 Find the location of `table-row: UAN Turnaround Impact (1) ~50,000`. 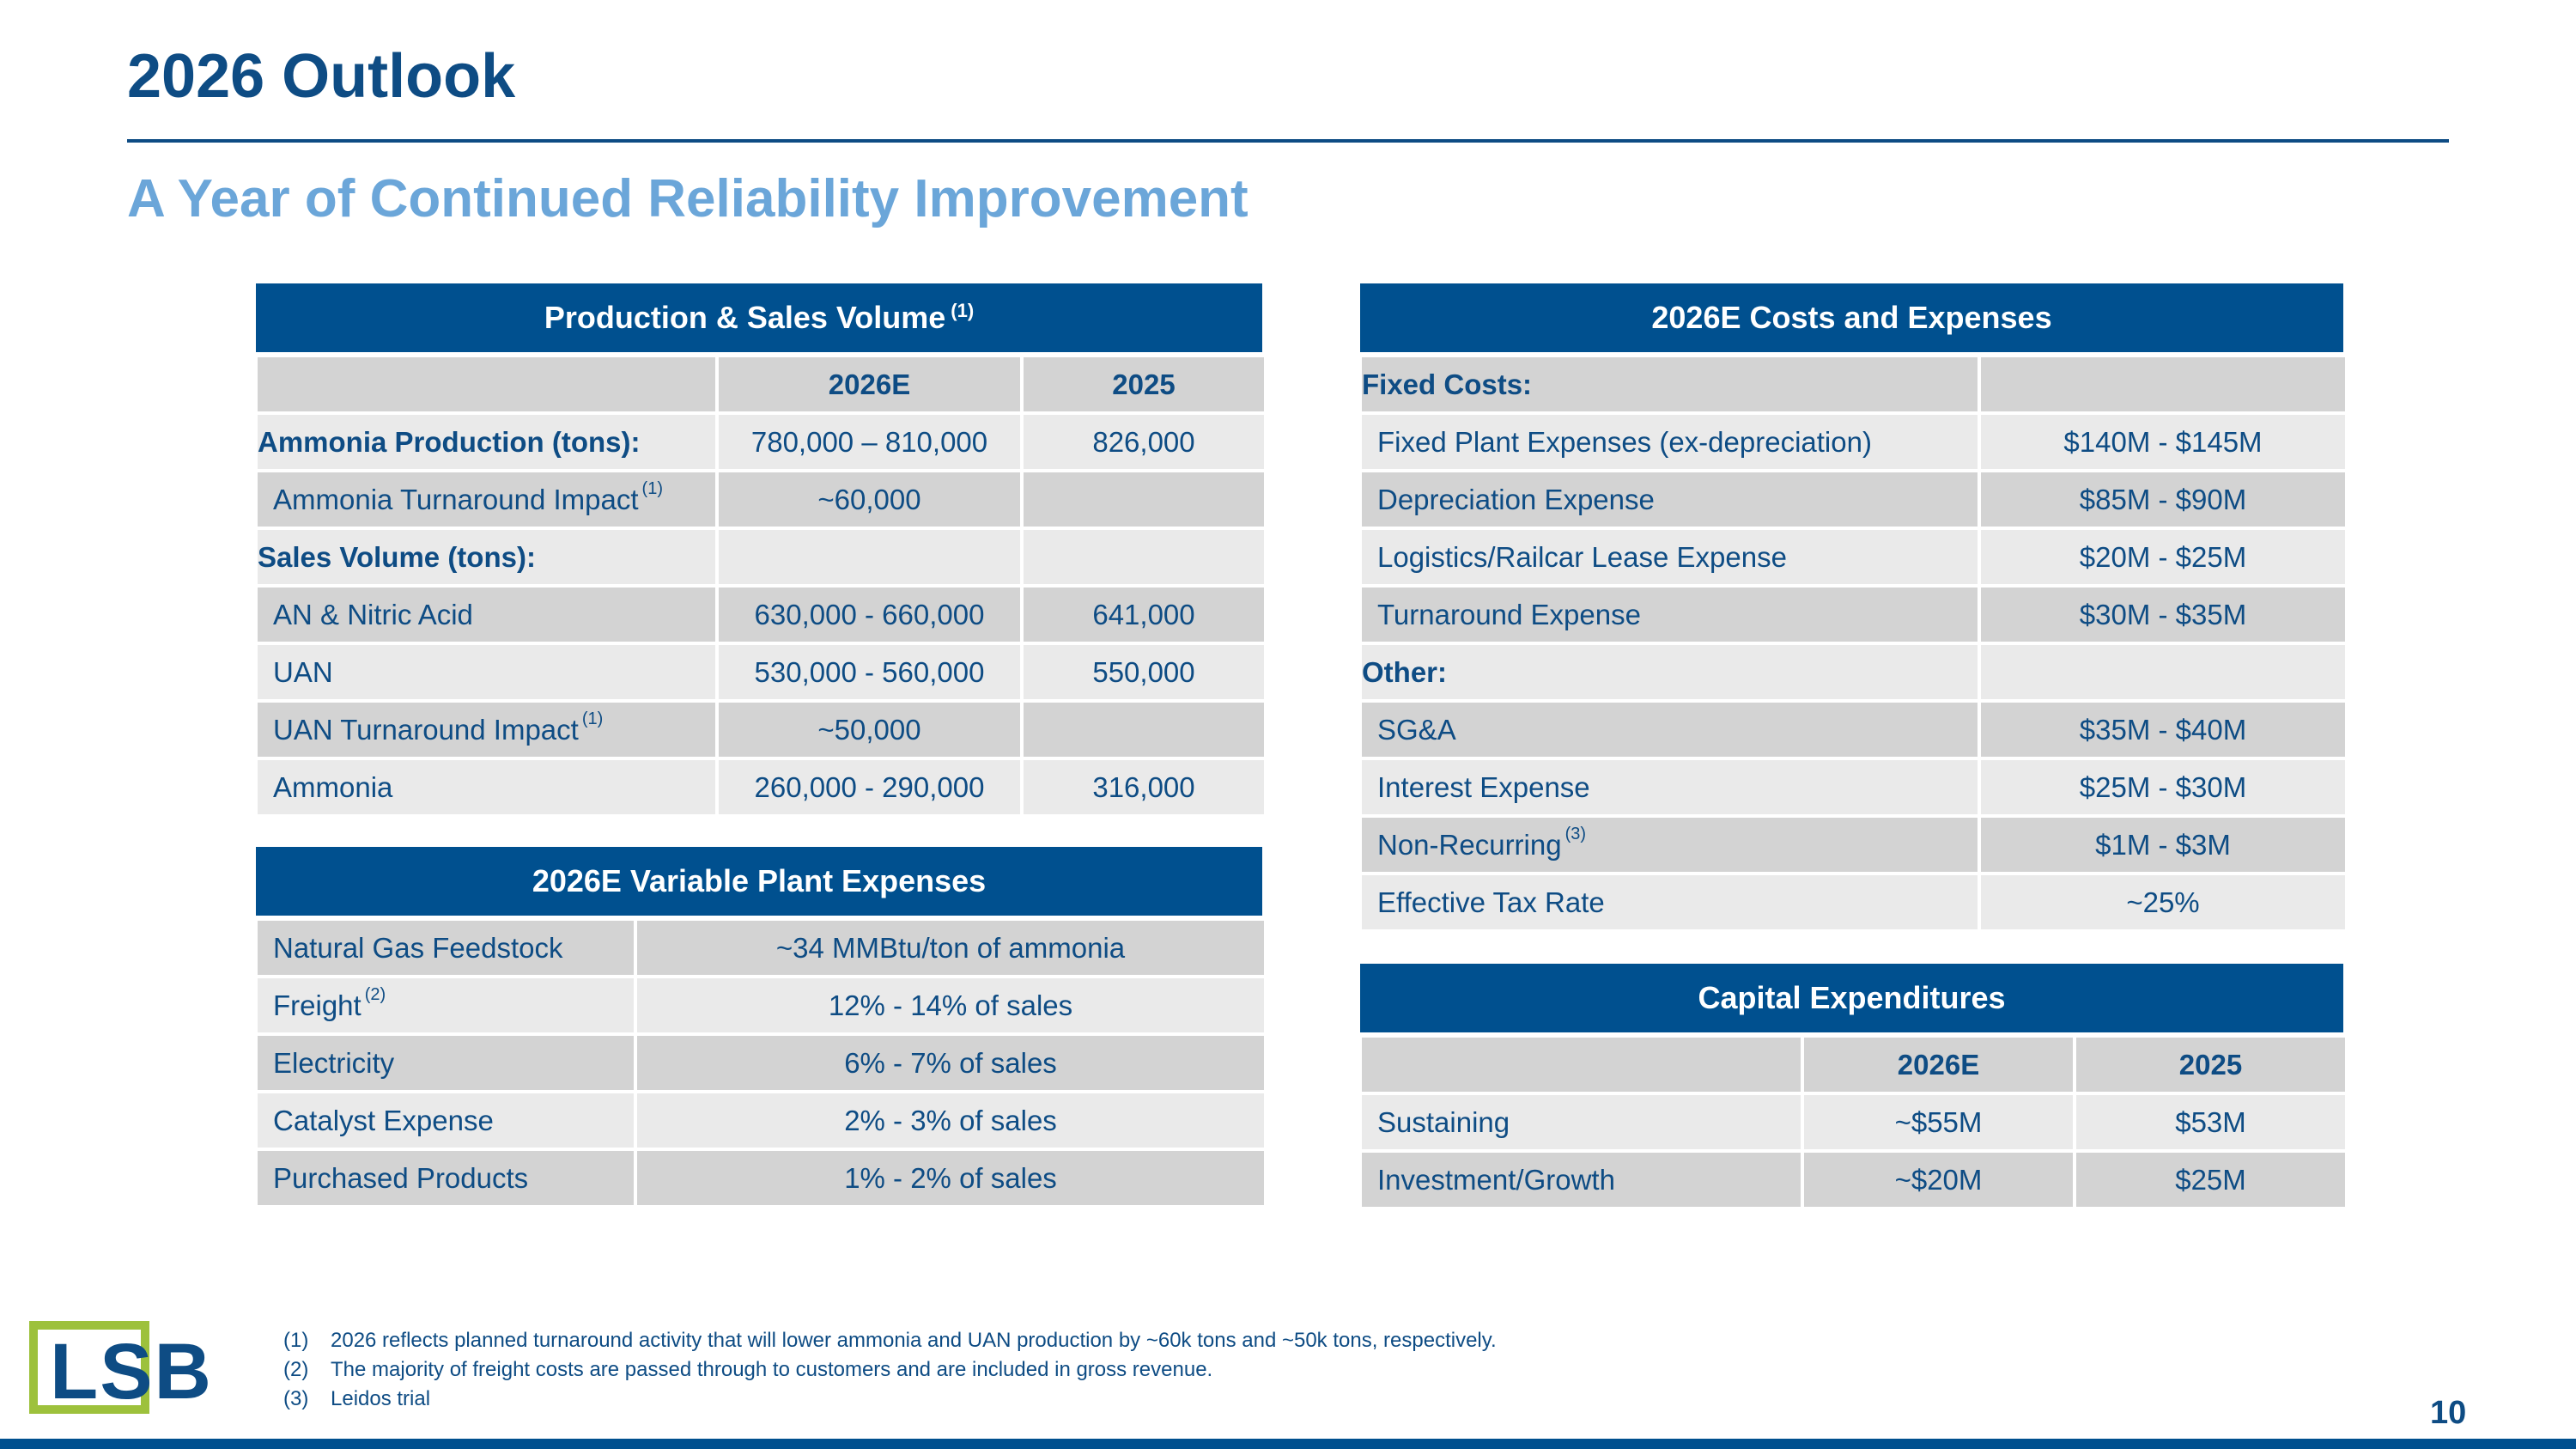

table-row: UAN Turnaround Impact (1) ~50,000 is located at coordinates (760, 729).